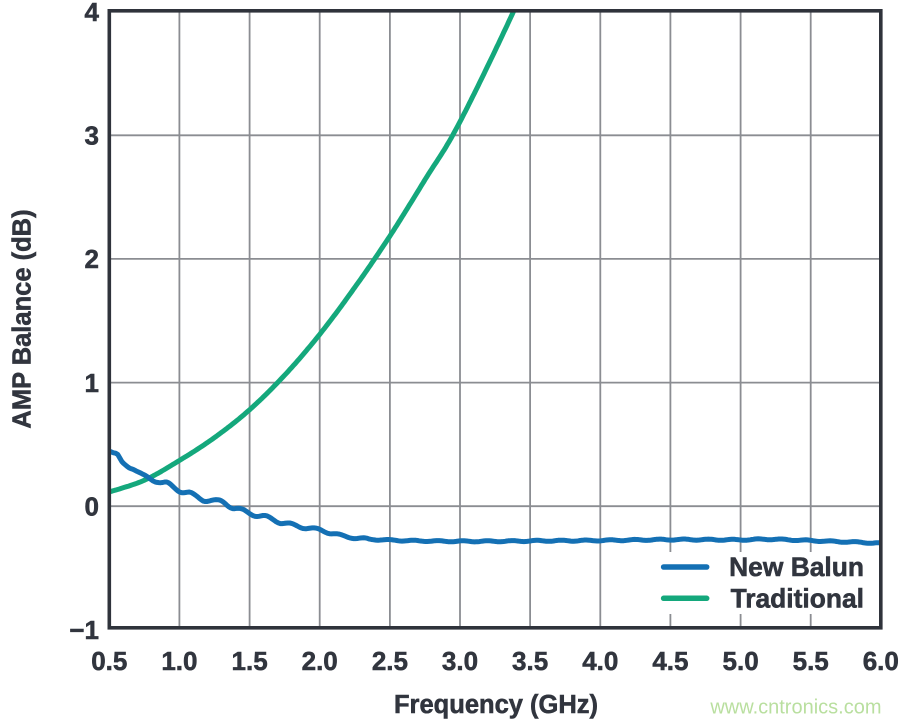  What do you see at coordinates (811, 661) in the screenshot?
I see `svg-text: 5.5` at bounding box center [811, 661].